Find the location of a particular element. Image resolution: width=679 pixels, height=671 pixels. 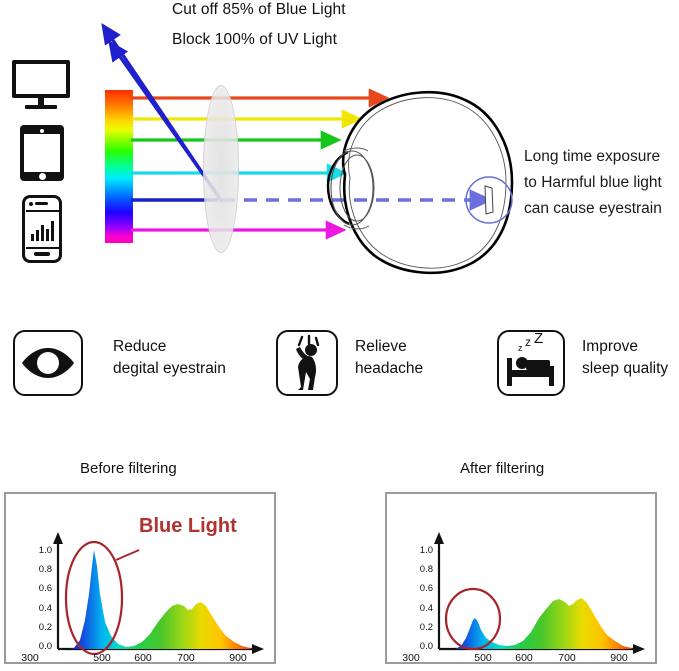

benefit-eye-line-1: Reduce is located at coordinates (140, 346).